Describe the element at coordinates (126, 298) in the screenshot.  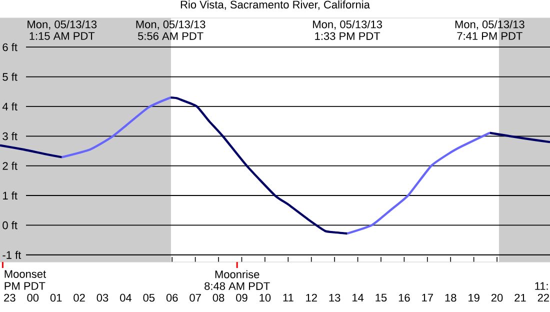
I see `x-tick-label: 04` at that location.